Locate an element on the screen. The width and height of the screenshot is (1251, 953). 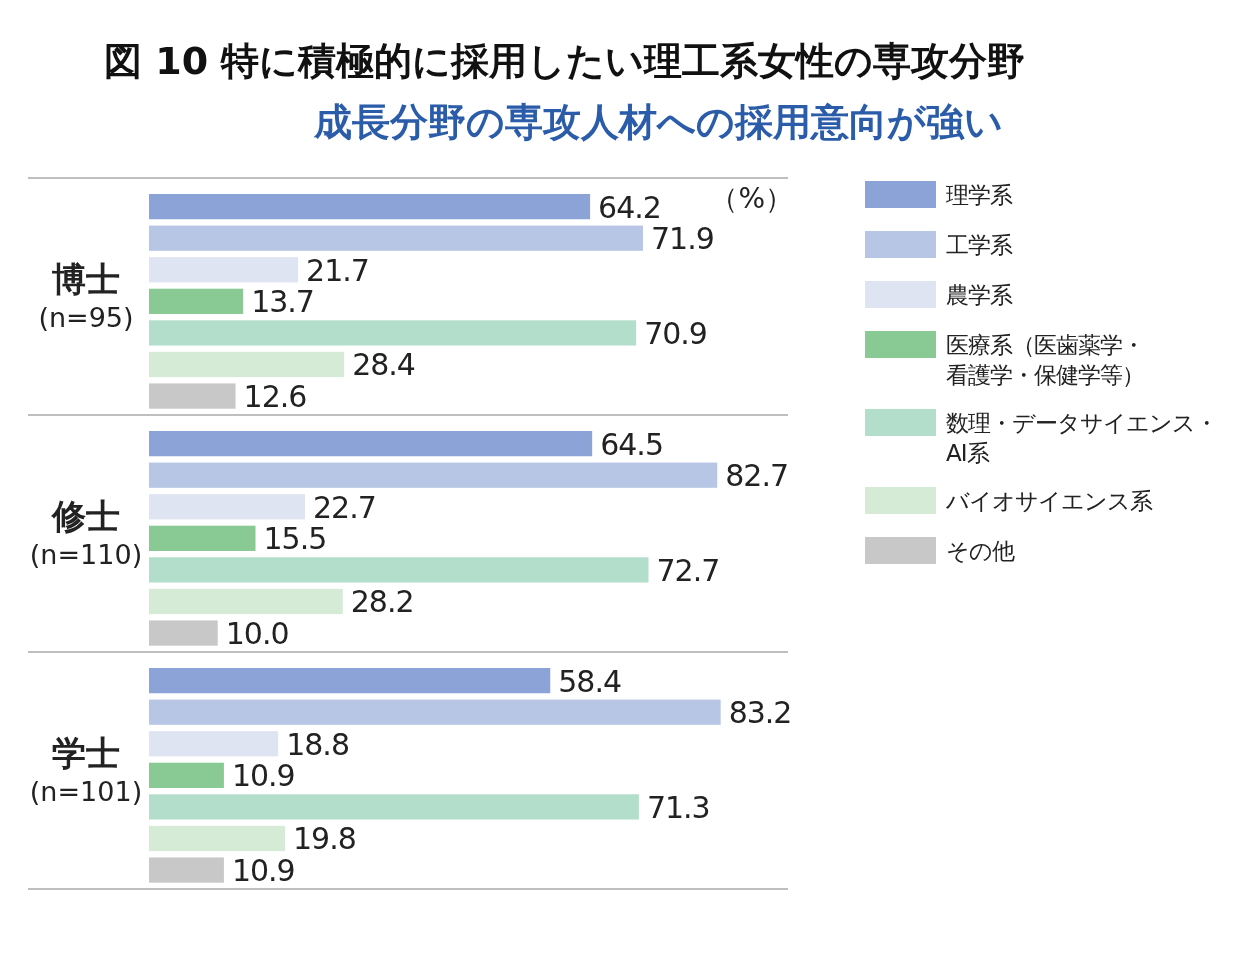
legend-label: 工学系 is located at coordinates (979, 245).